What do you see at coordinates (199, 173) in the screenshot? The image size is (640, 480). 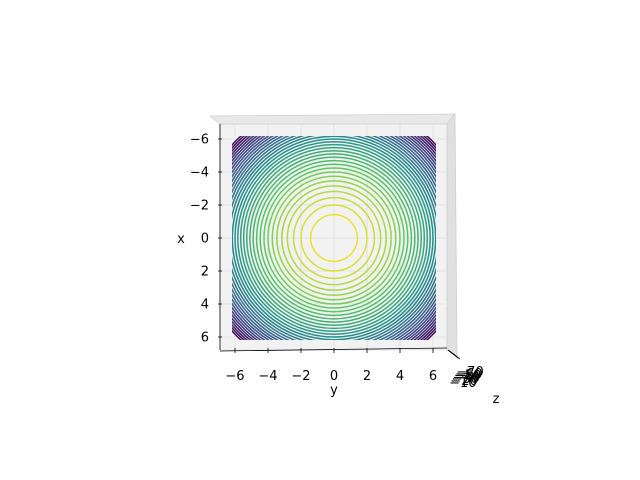 I see `x-tick-label: −4` at bounding box center [199, 173].